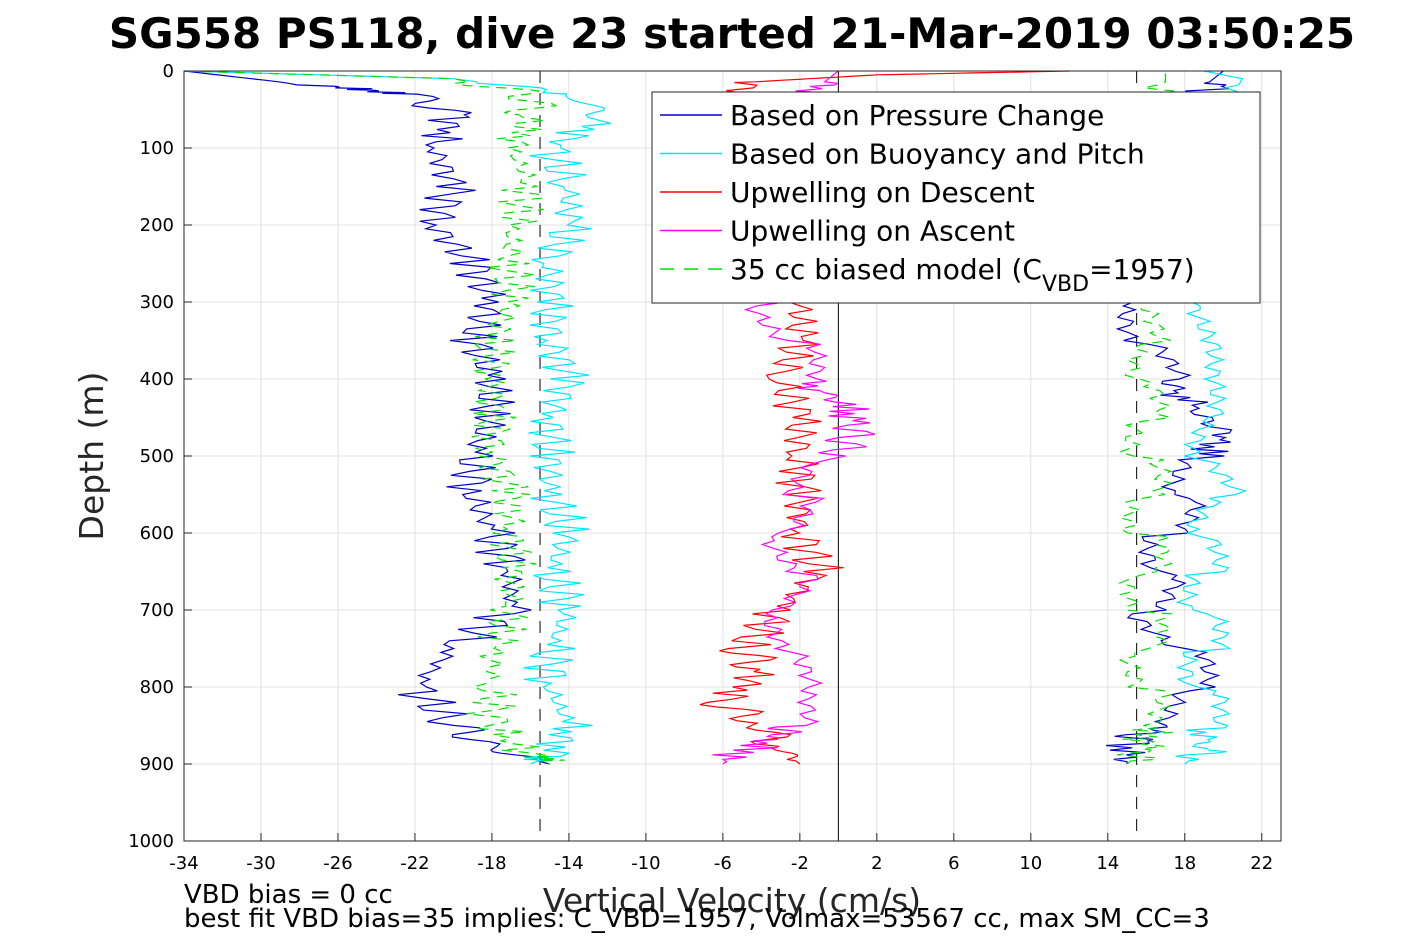 The height and width of the screenshot is (945, 1417). Describe the element at coordinates (732, 900) in the screenshot. I see `x-axis-label: Vertical Velocity (cm/s)` at that location.